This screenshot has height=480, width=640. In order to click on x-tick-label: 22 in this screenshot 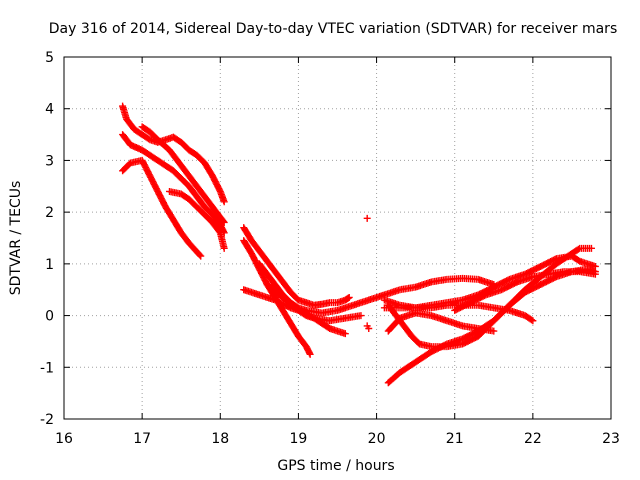, I will do `click(533, 439)`.